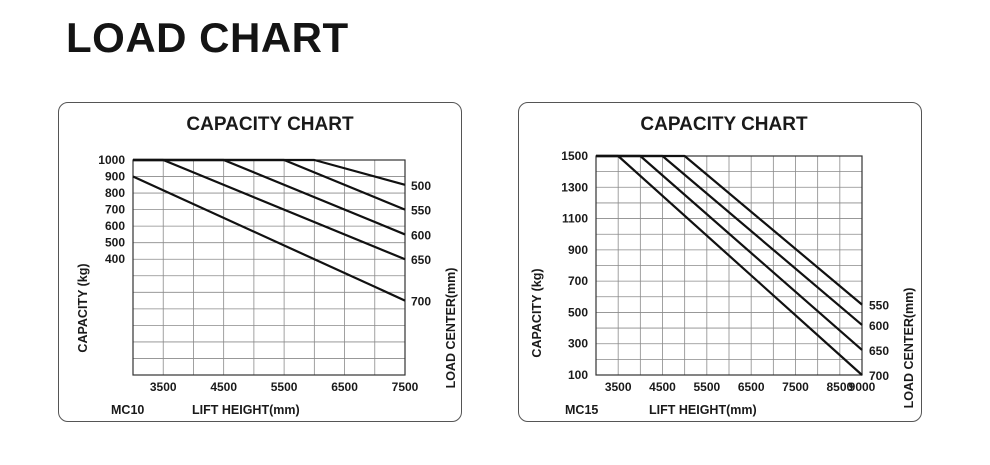  I want to click on y-tick-label: 1300, so click(574, 187).